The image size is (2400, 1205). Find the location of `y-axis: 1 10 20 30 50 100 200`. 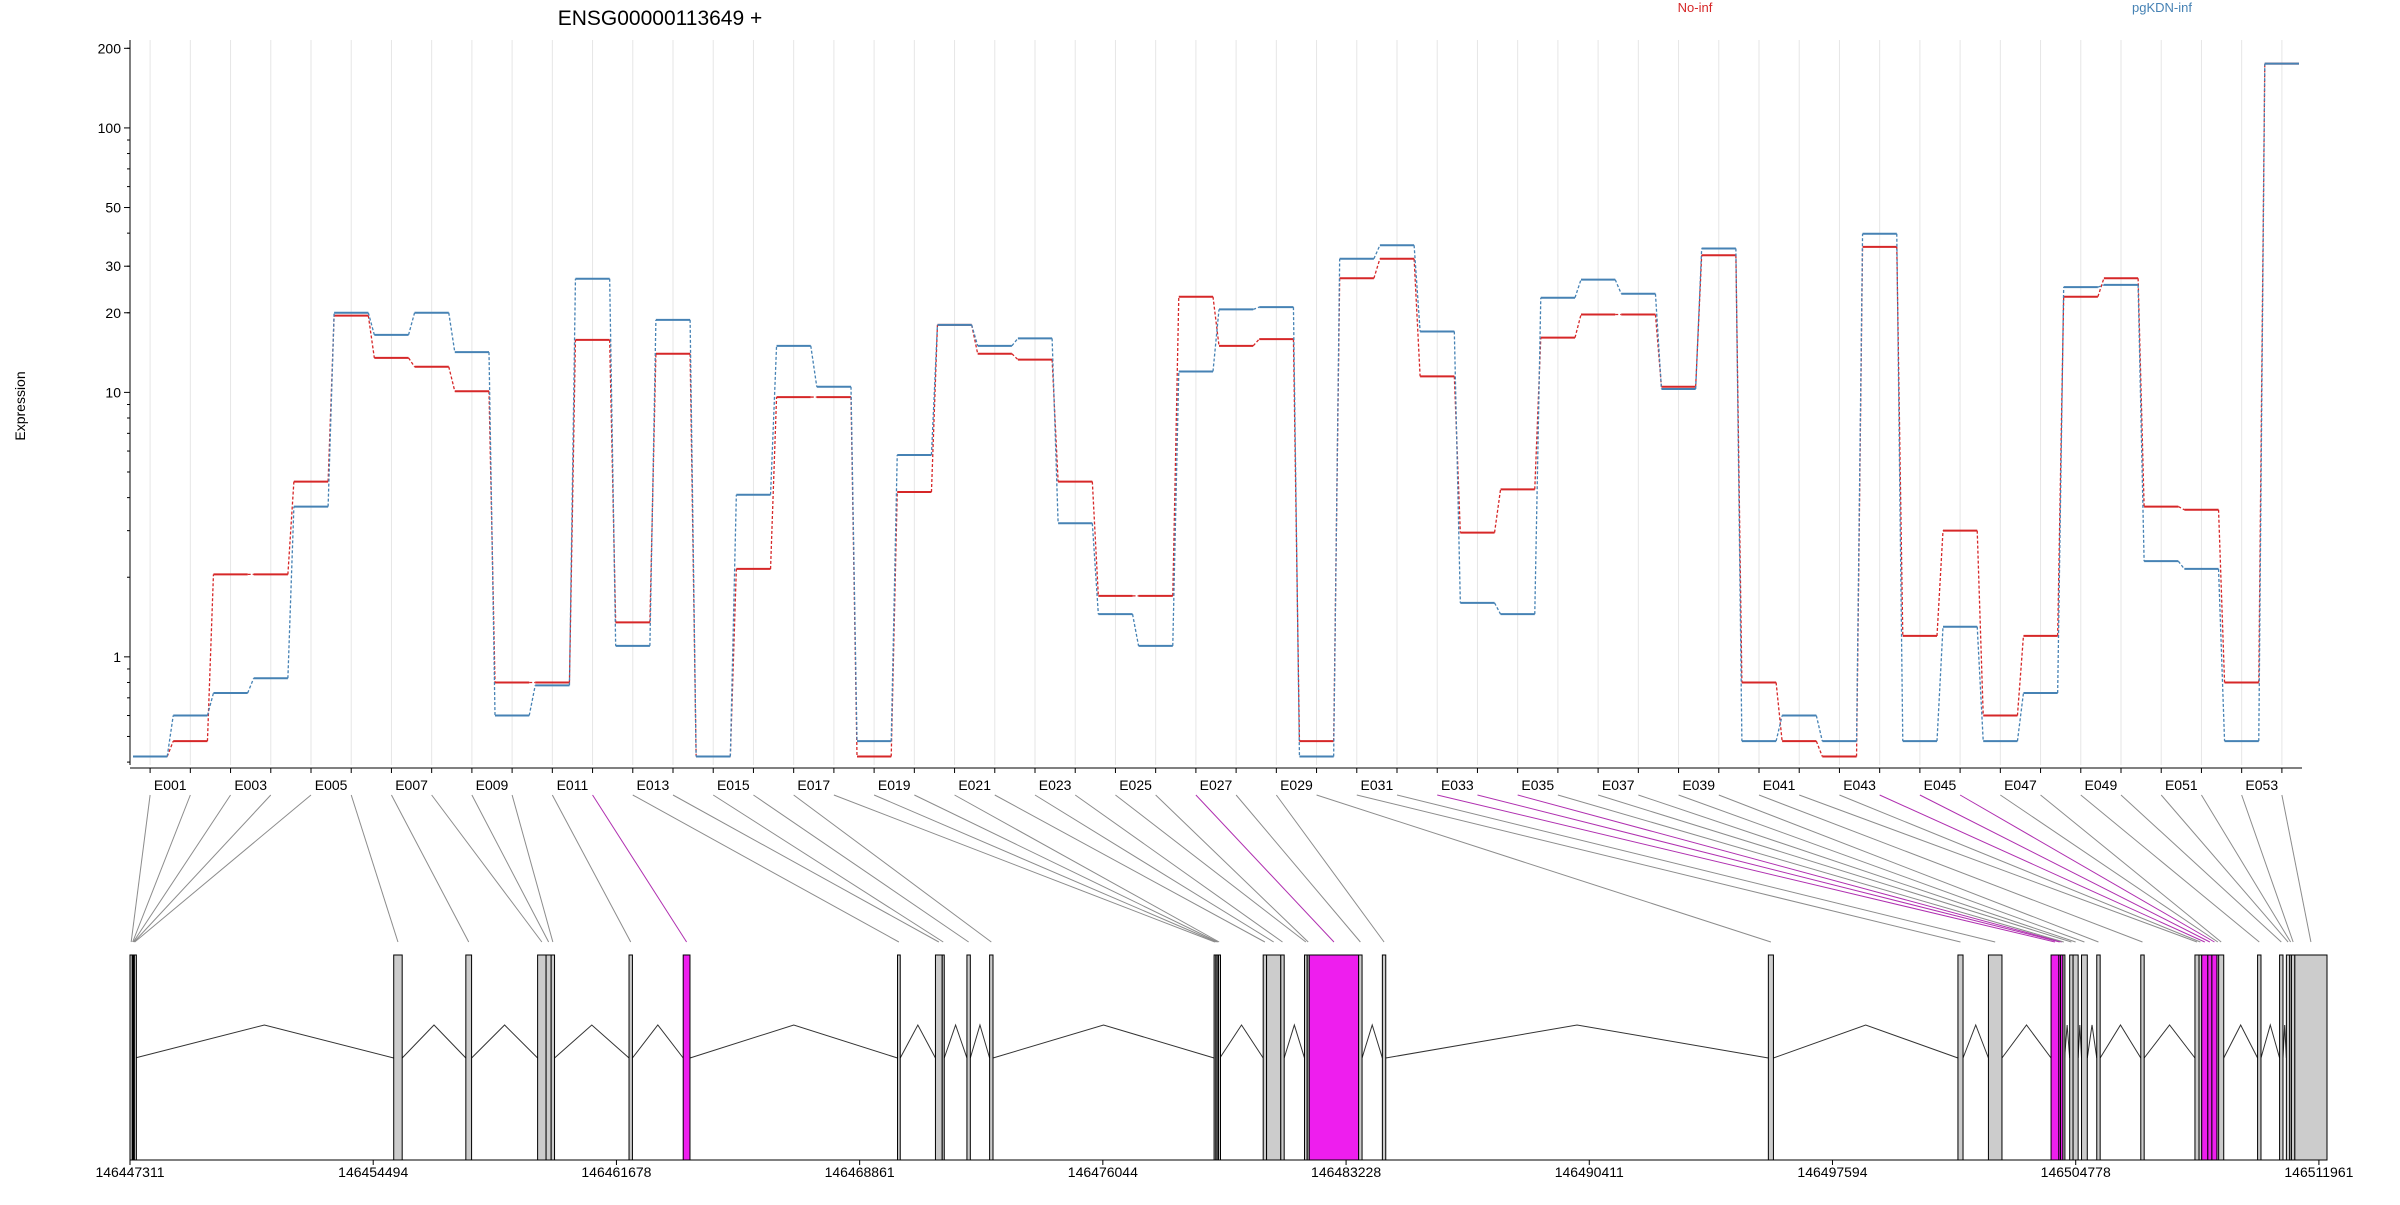

y-axis: 1 10 20 30 50 100 200 is located at coordinates (114, 402).